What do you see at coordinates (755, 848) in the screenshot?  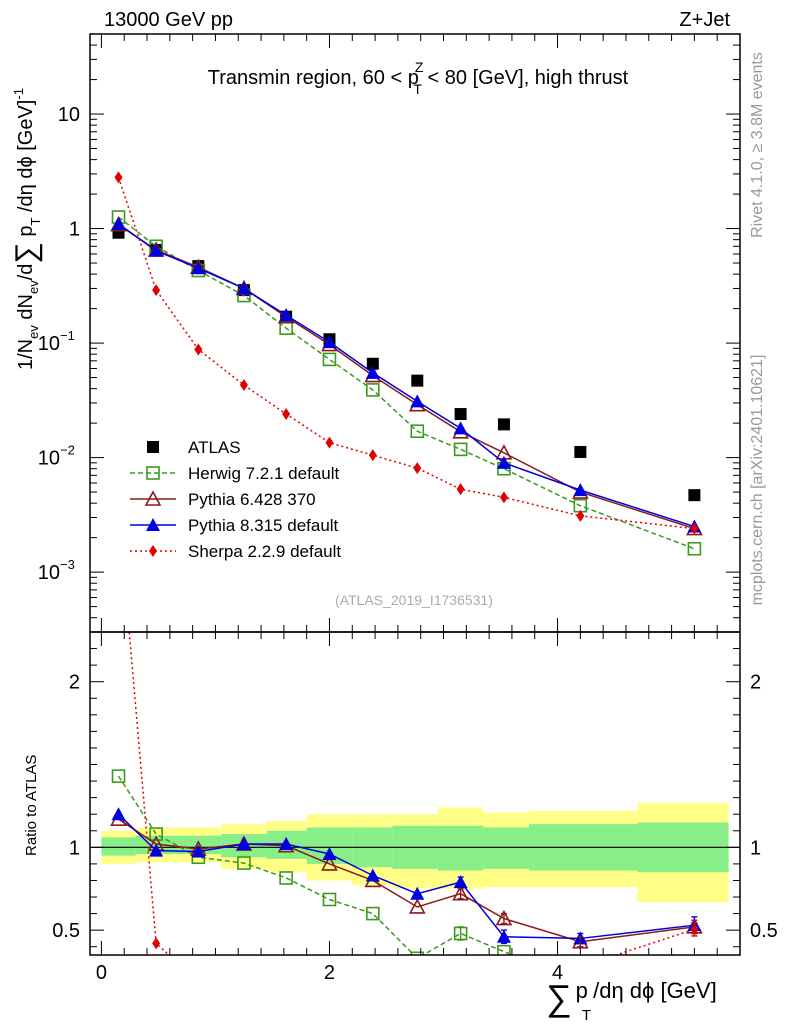 I see `ratio-y-tick-label-right: 1` at bounding box center [755, 848].